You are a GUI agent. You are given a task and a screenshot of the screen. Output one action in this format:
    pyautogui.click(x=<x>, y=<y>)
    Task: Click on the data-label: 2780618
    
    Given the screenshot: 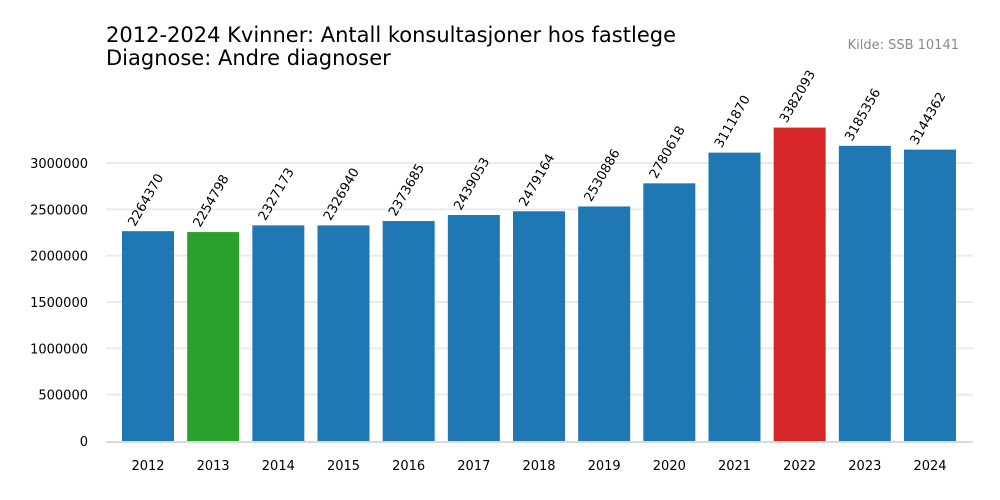 What is the action you would take?
    pyautogui.click(x=668, y=153)
    